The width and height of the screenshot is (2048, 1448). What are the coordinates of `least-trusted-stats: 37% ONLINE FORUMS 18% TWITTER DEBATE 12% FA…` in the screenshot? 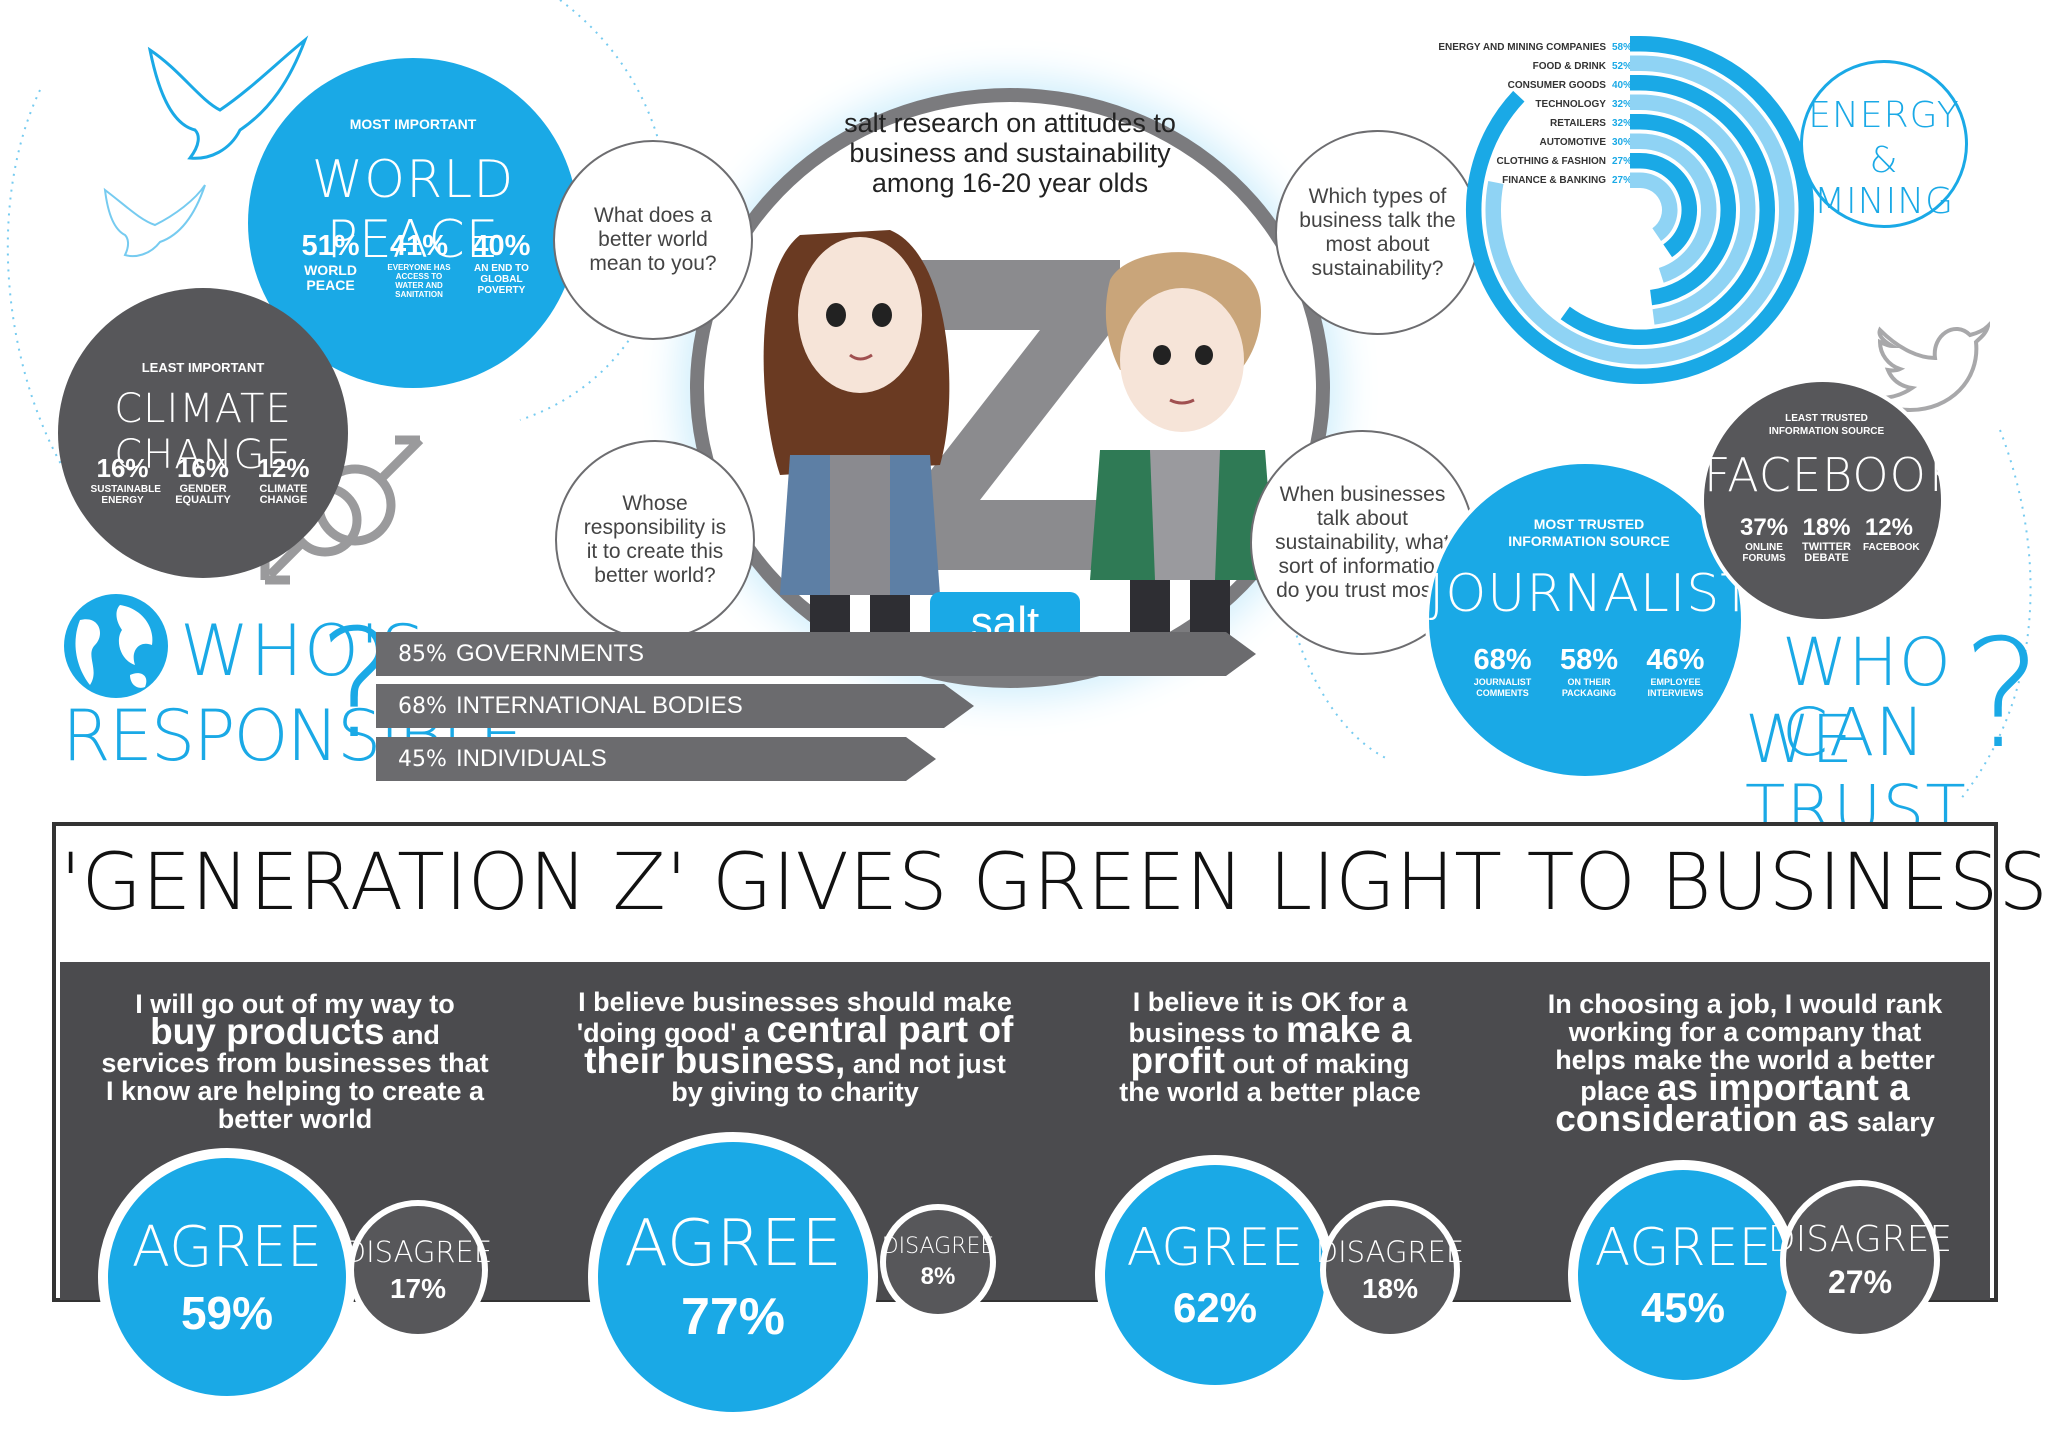 It's located at (1826, 539).